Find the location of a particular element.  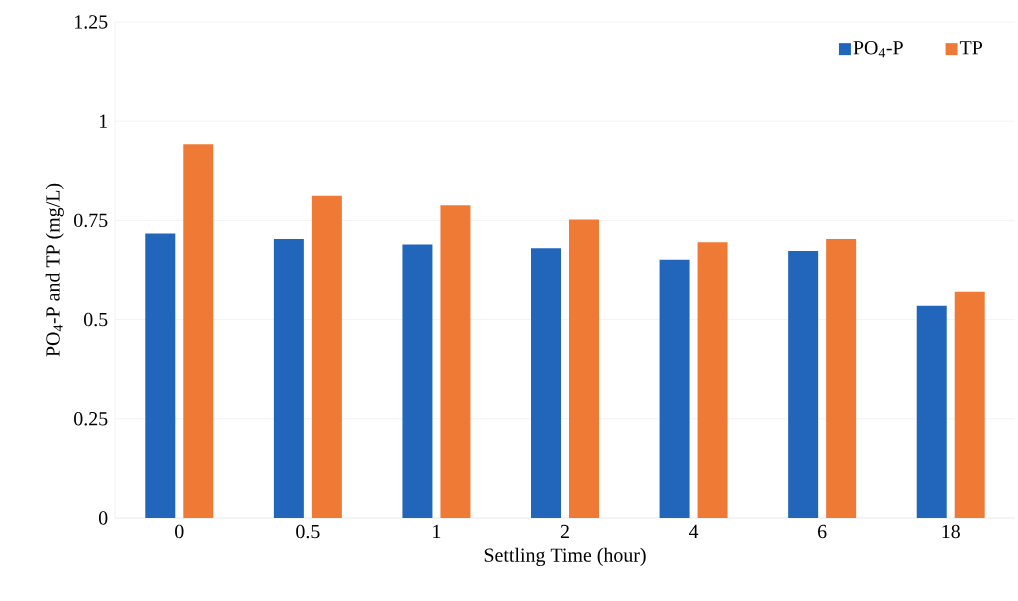

x-tick-label: 2 is located at coordinates (564, 531).